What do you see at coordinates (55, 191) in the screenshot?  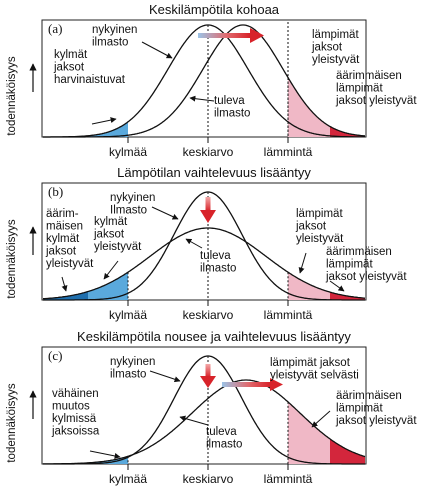 I see `panel-letter: (b)` at bounding box center [55, 191].